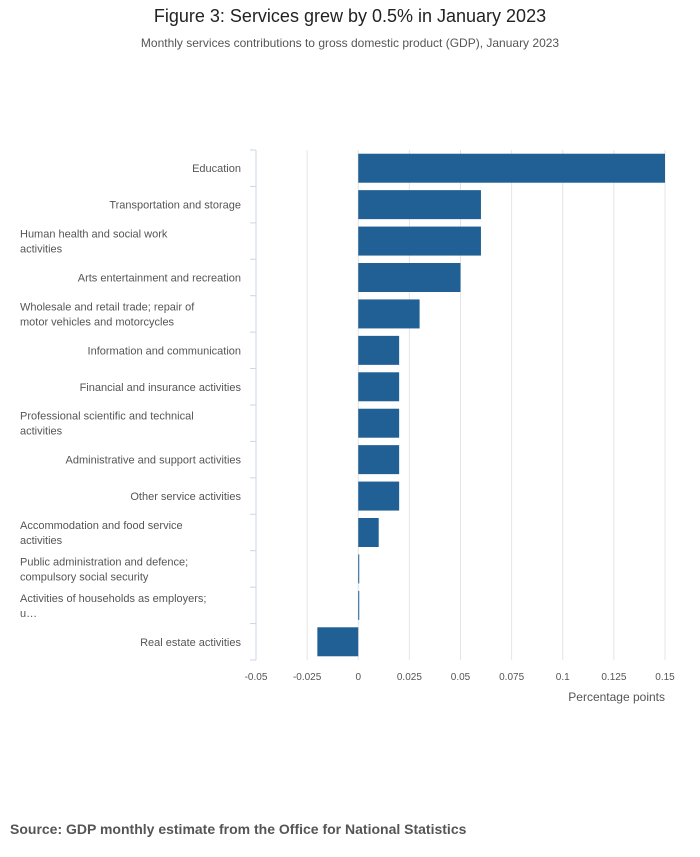  Describe the element at coordinates (256, 677) in the screenshot. I see `x-tick-label: -0.05` at that location.